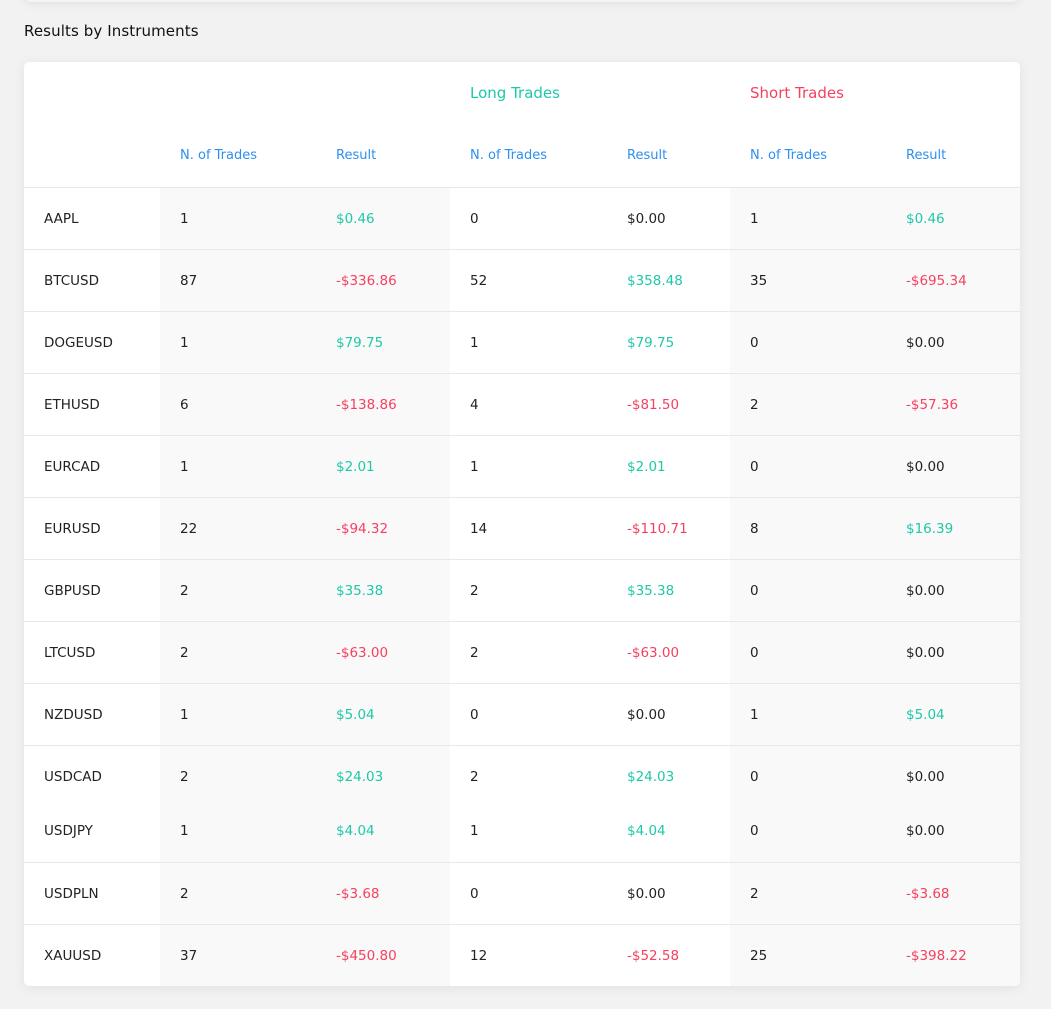 This screenshot has width=1051, height=1009. Describe the element at coordinates (759, 955) in the screenshot. I see `short-trades-cell: 25` at that location.